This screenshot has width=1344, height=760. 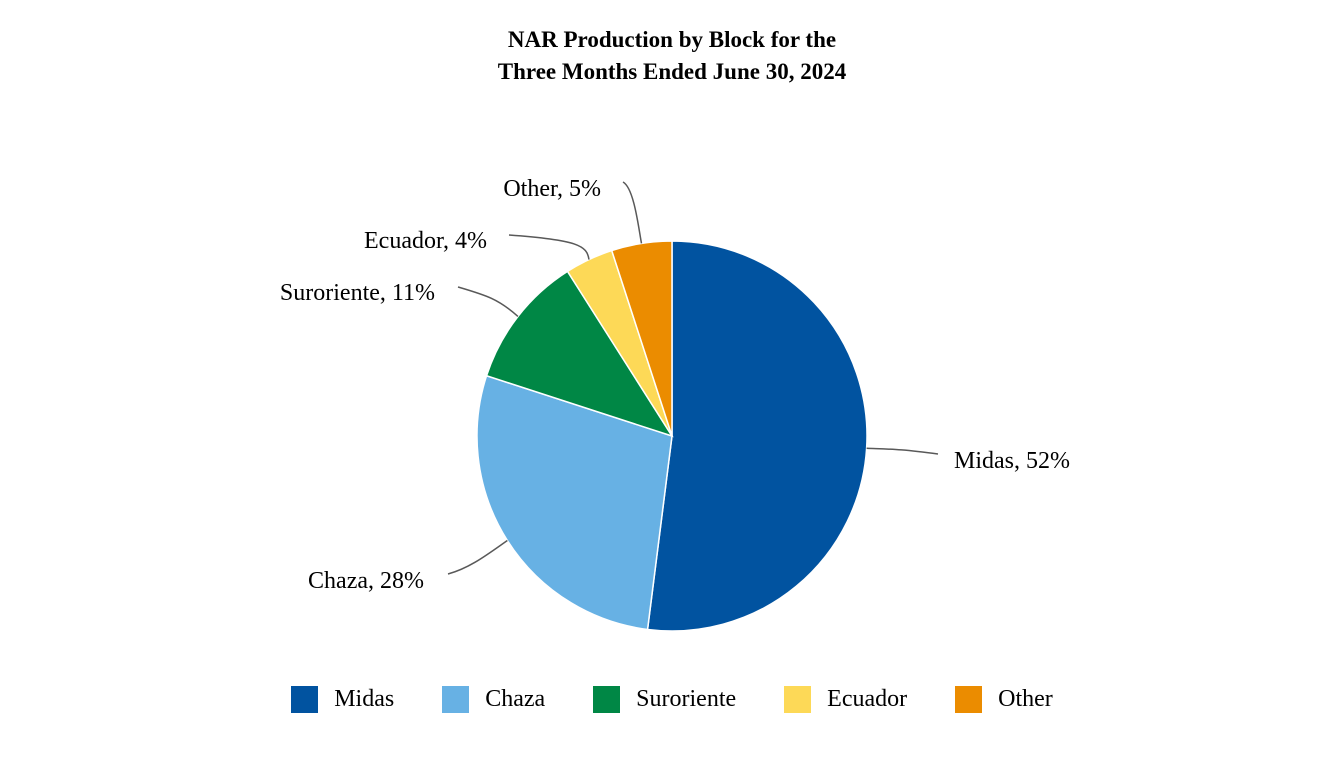 I want to click on legend-item-midas: Midas, so click(x=342, y=699).